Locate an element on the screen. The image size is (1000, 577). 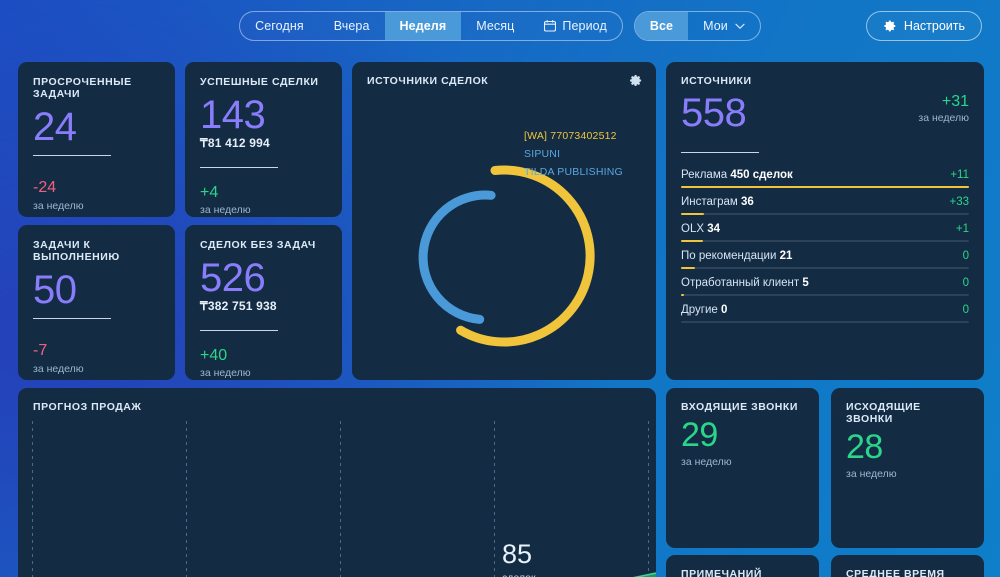
metric-delta: -24 is located at coordinates (45, 187).